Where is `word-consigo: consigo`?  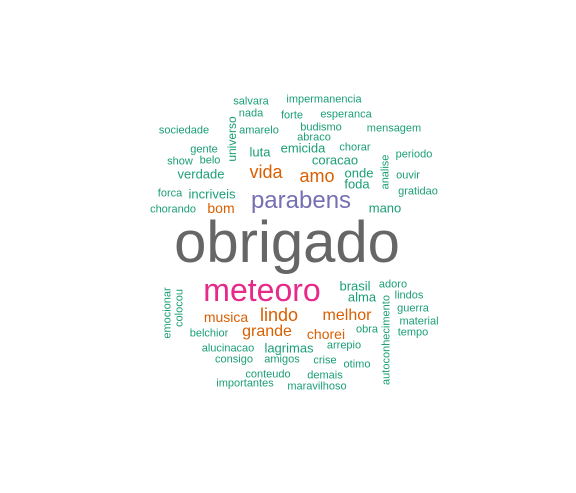
word-consigo: consigo is located at coordinates (234, 359).